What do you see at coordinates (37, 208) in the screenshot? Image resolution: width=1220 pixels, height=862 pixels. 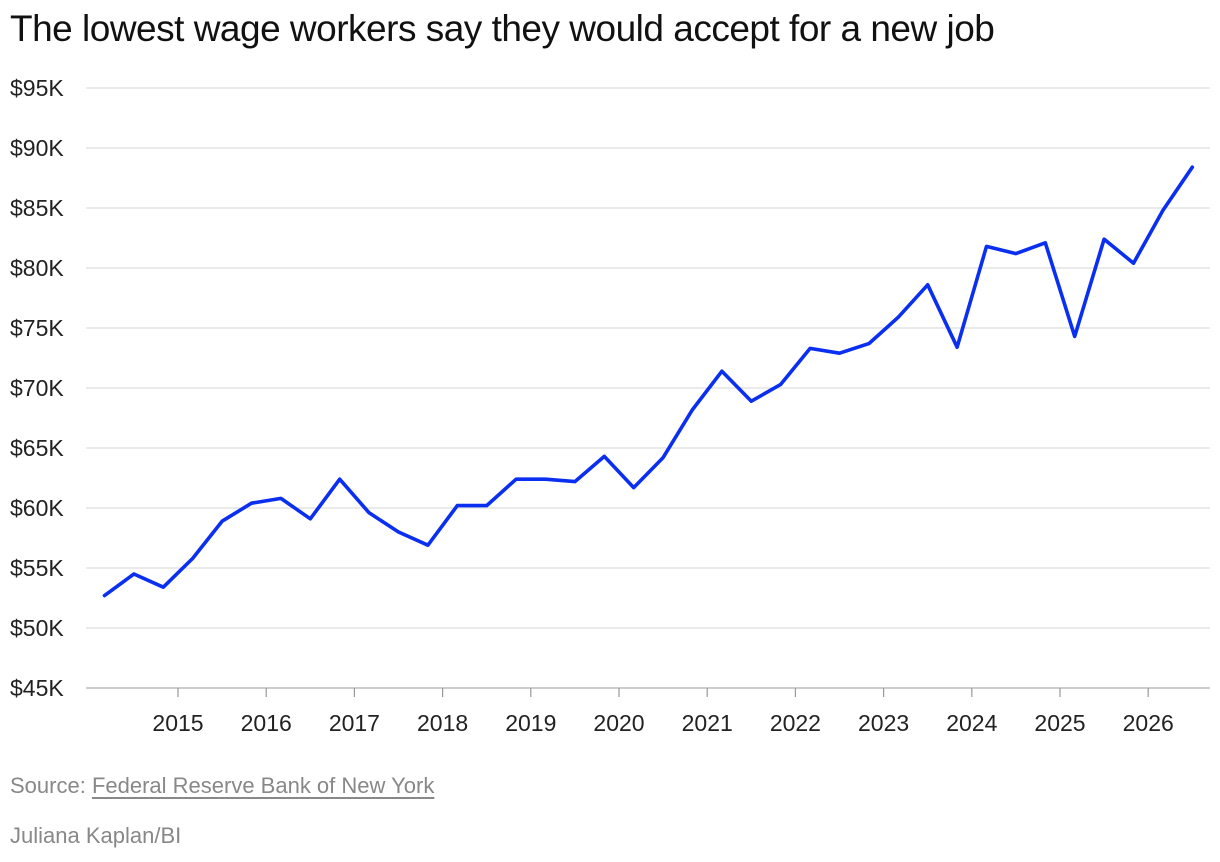 I see `y-tick-label: $85K` at bounding box center [37, 208].